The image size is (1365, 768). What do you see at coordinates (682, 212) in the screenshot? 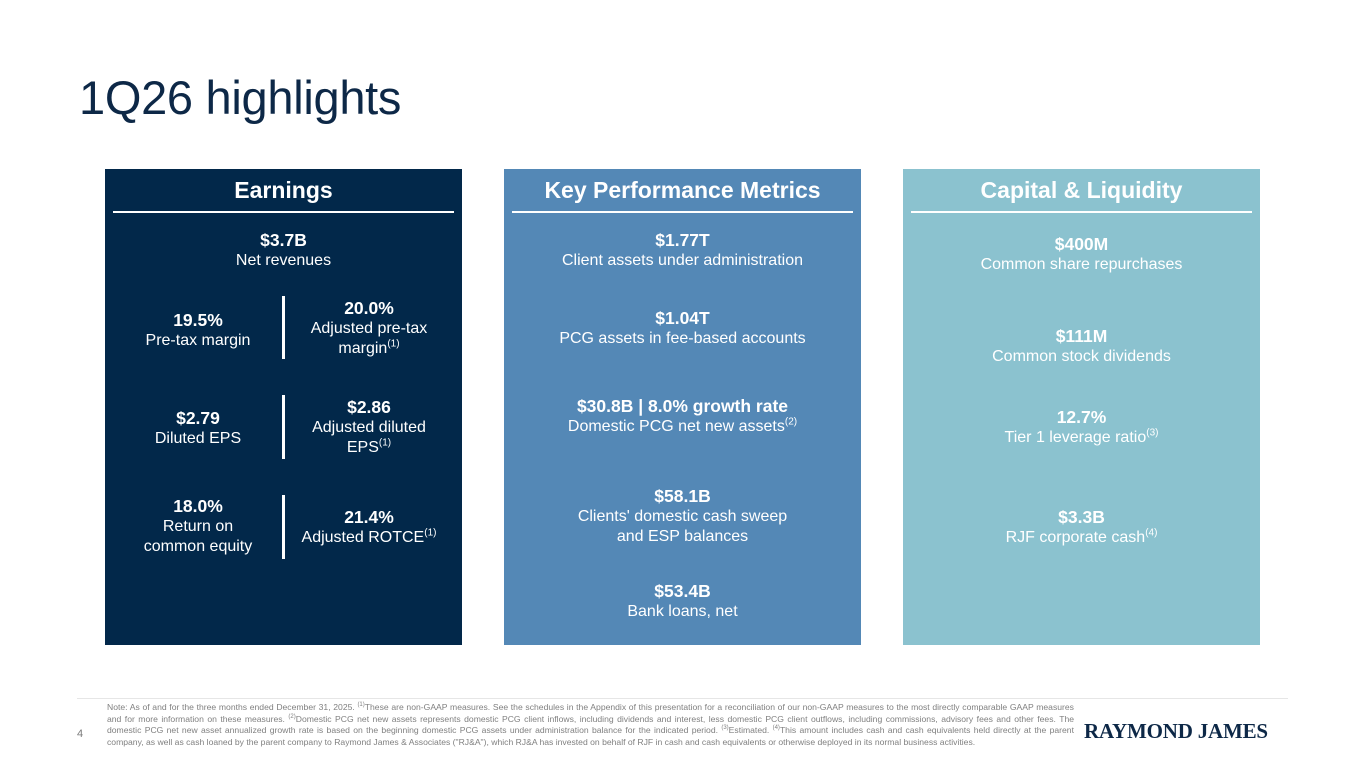
I see `kpm-divider` at bounding box center [682, 212].